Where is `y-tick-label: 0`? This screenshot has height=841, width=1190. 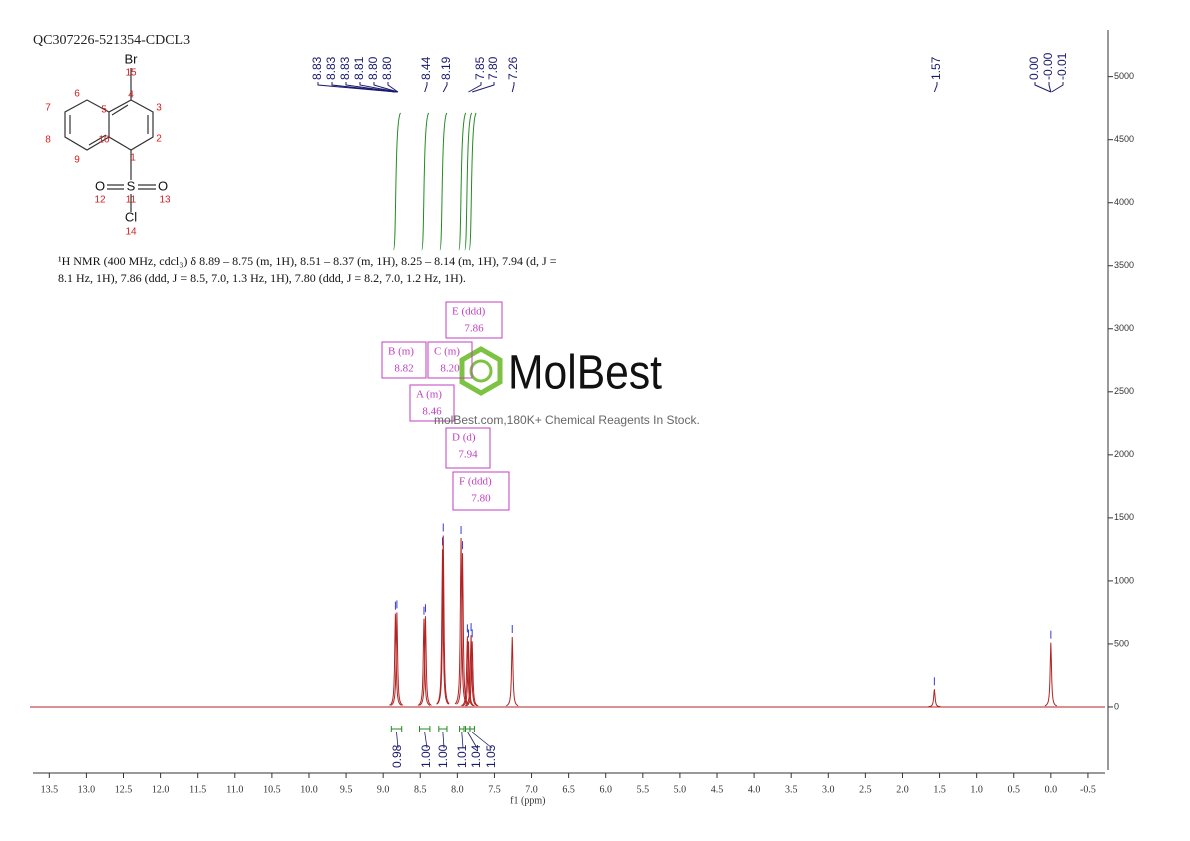 y-tick-label: 0 is located at coordinates (1116, 706).